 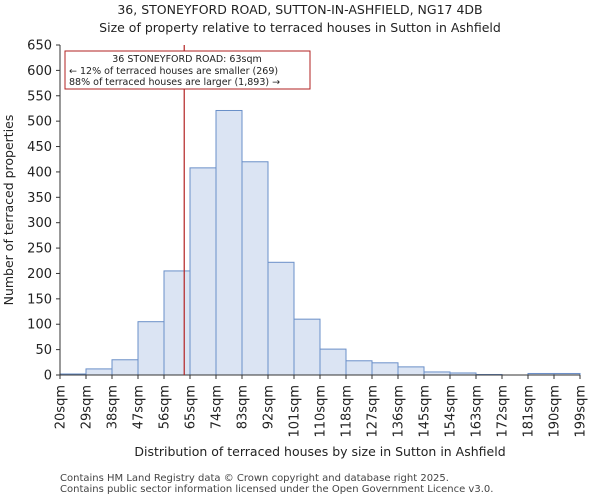 What do you see at coordinates (373, 411) in the screenshot?
I see `x-tick-label: 127sqm` at bounding box center [373, 411].